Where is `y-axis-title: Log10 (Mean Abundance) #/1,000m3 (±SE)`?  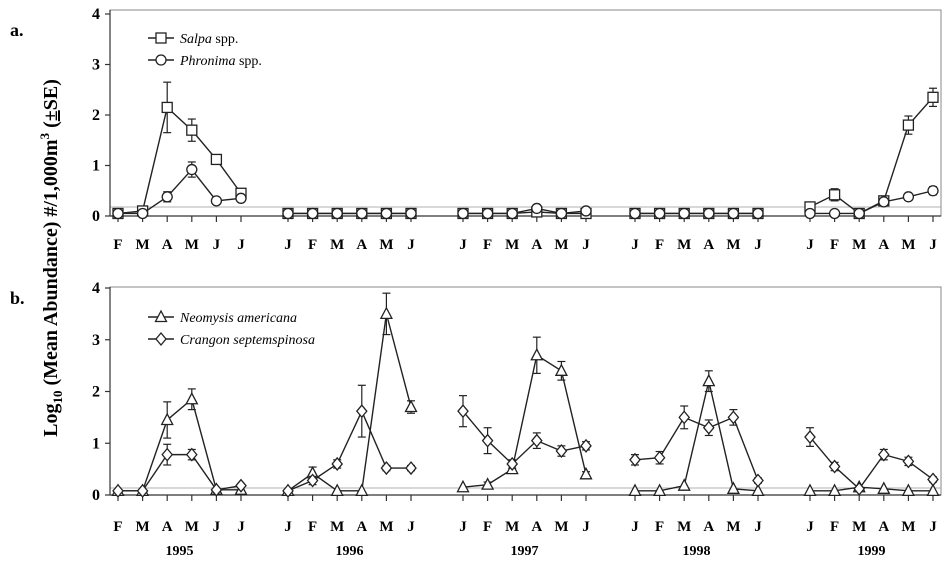 y-axis-title: Log10 (Mean Abundance) #/1,000m3 (±SE) is located at coordinates (51, 258).